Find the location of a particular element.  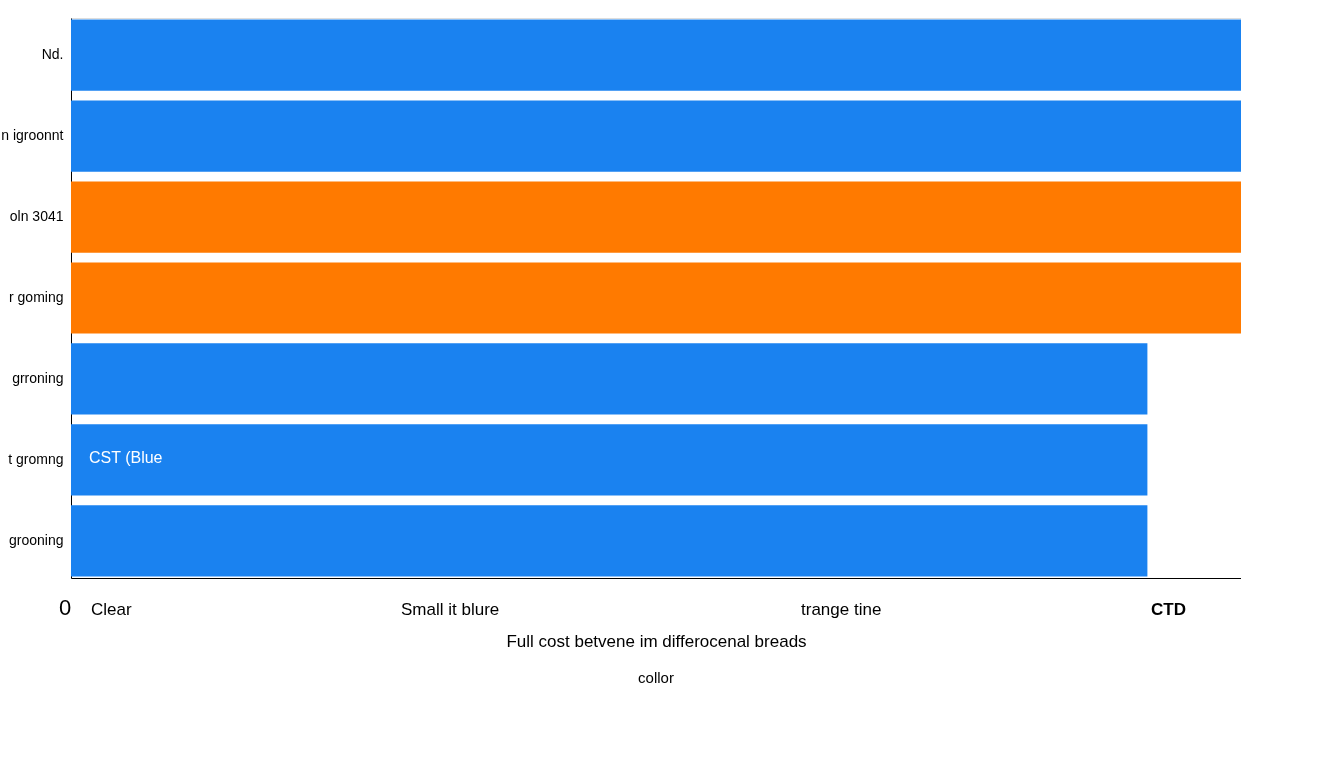

text: 0 is located at coordinates (65, 607).